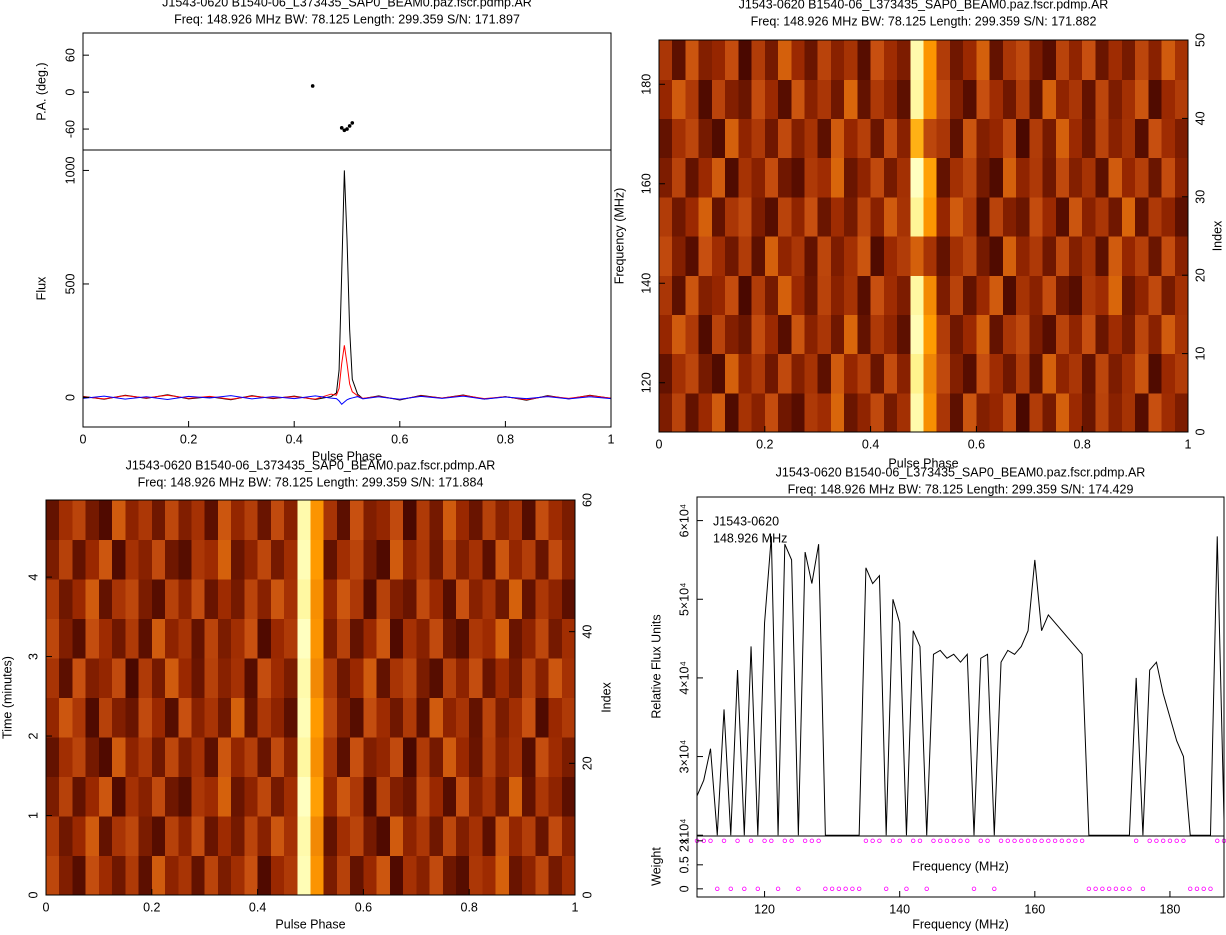 The height and width of the screenshot is (935, 1226). What do you see at coordinates (1034, 909) in the screenshot?
I see `x-tick-label: 160` at bounding box center [1034, 909].